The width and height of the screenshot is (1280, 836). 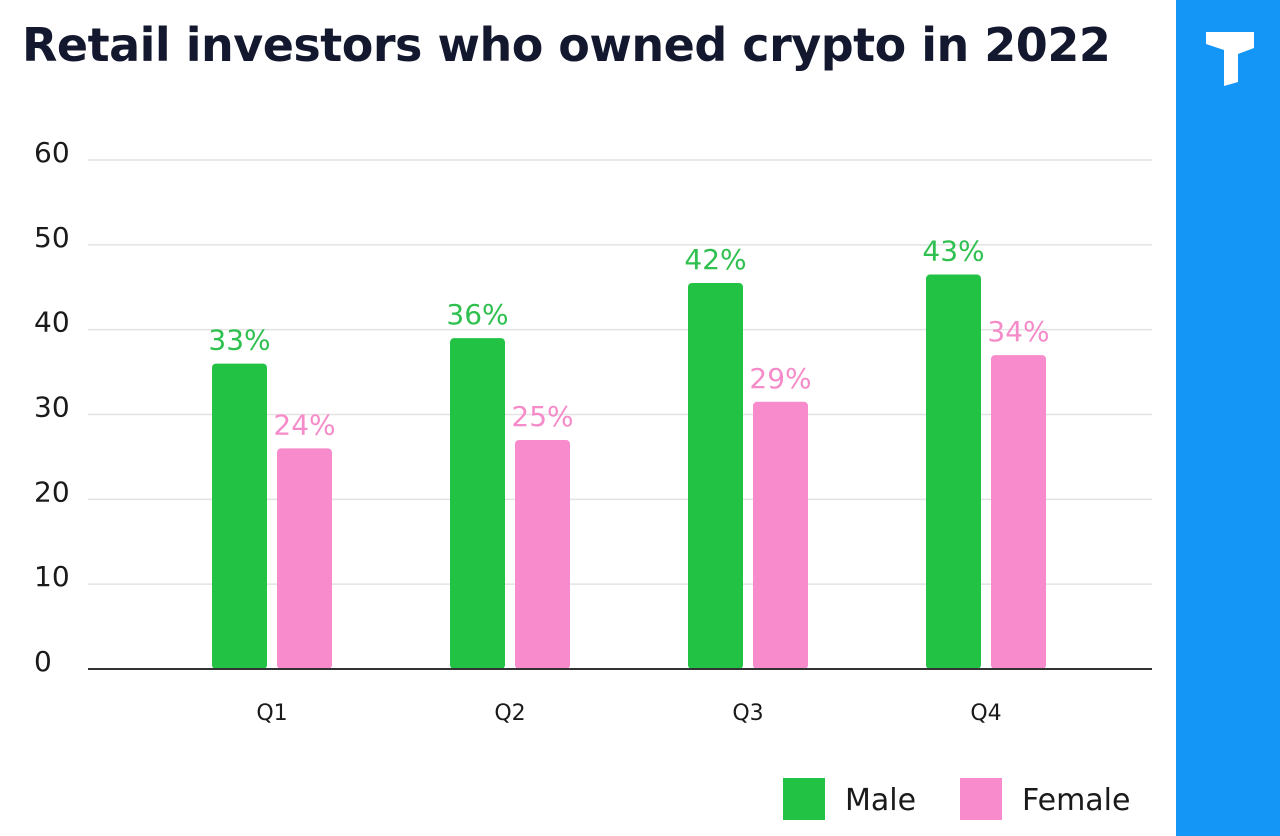 I want to click on data-label-female-q2: 25%, so click(x=542, y=416).